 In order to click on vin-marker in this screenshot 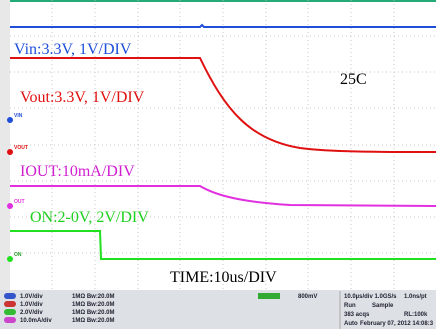, I will do `click(10, 120)`.